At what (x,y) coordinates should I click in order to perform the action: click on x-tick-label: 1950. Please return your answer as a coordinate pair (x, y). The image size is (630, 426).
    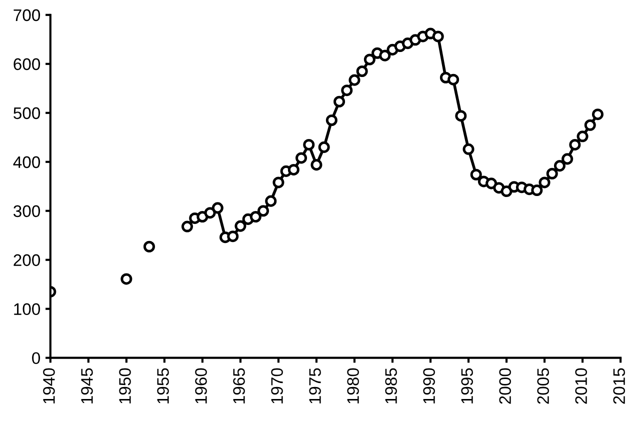
    Looking at the image, I should click on (125, 386).